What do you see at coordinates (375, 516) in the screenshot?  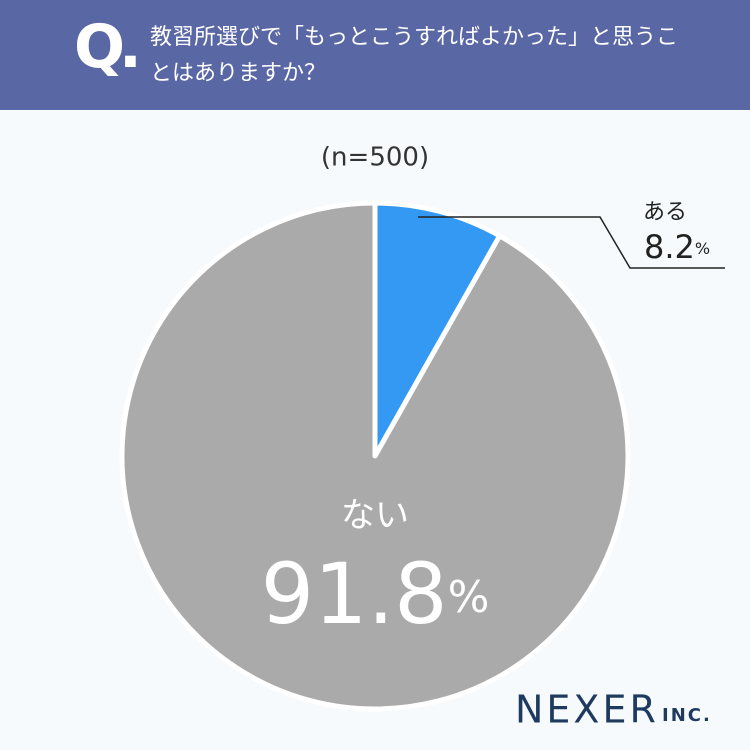 I see `slice-label: ない` at bounding box center [375, 516].